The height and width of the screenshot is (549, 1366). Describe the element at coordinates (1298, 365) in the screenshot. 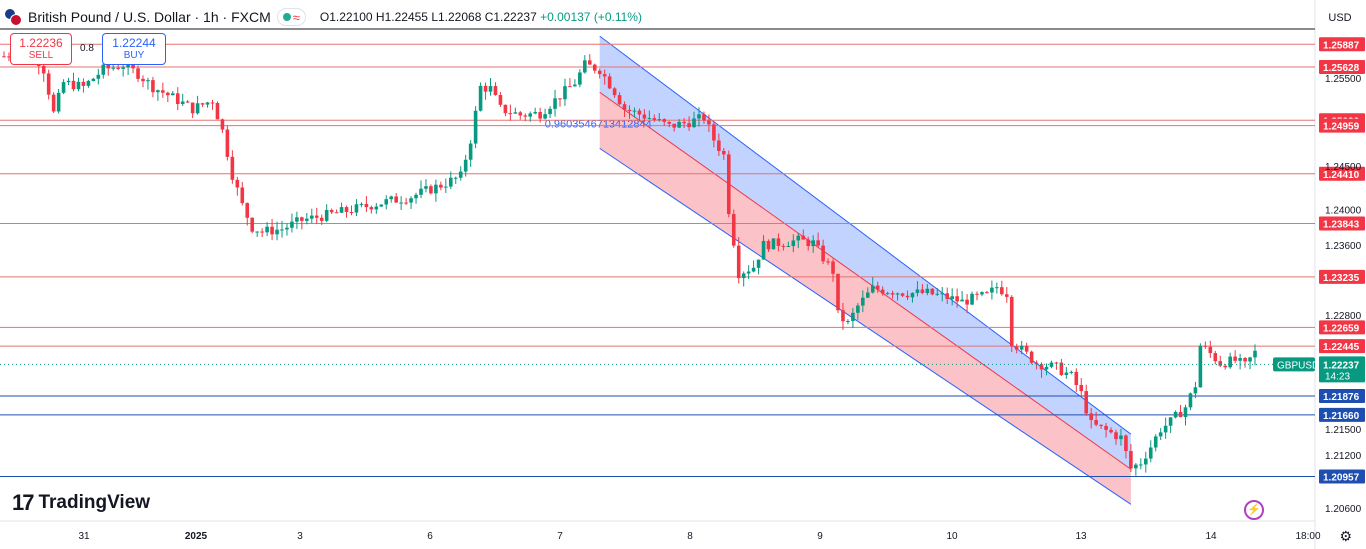

I see `symbol-tag-label: GBPUSD` at that location.